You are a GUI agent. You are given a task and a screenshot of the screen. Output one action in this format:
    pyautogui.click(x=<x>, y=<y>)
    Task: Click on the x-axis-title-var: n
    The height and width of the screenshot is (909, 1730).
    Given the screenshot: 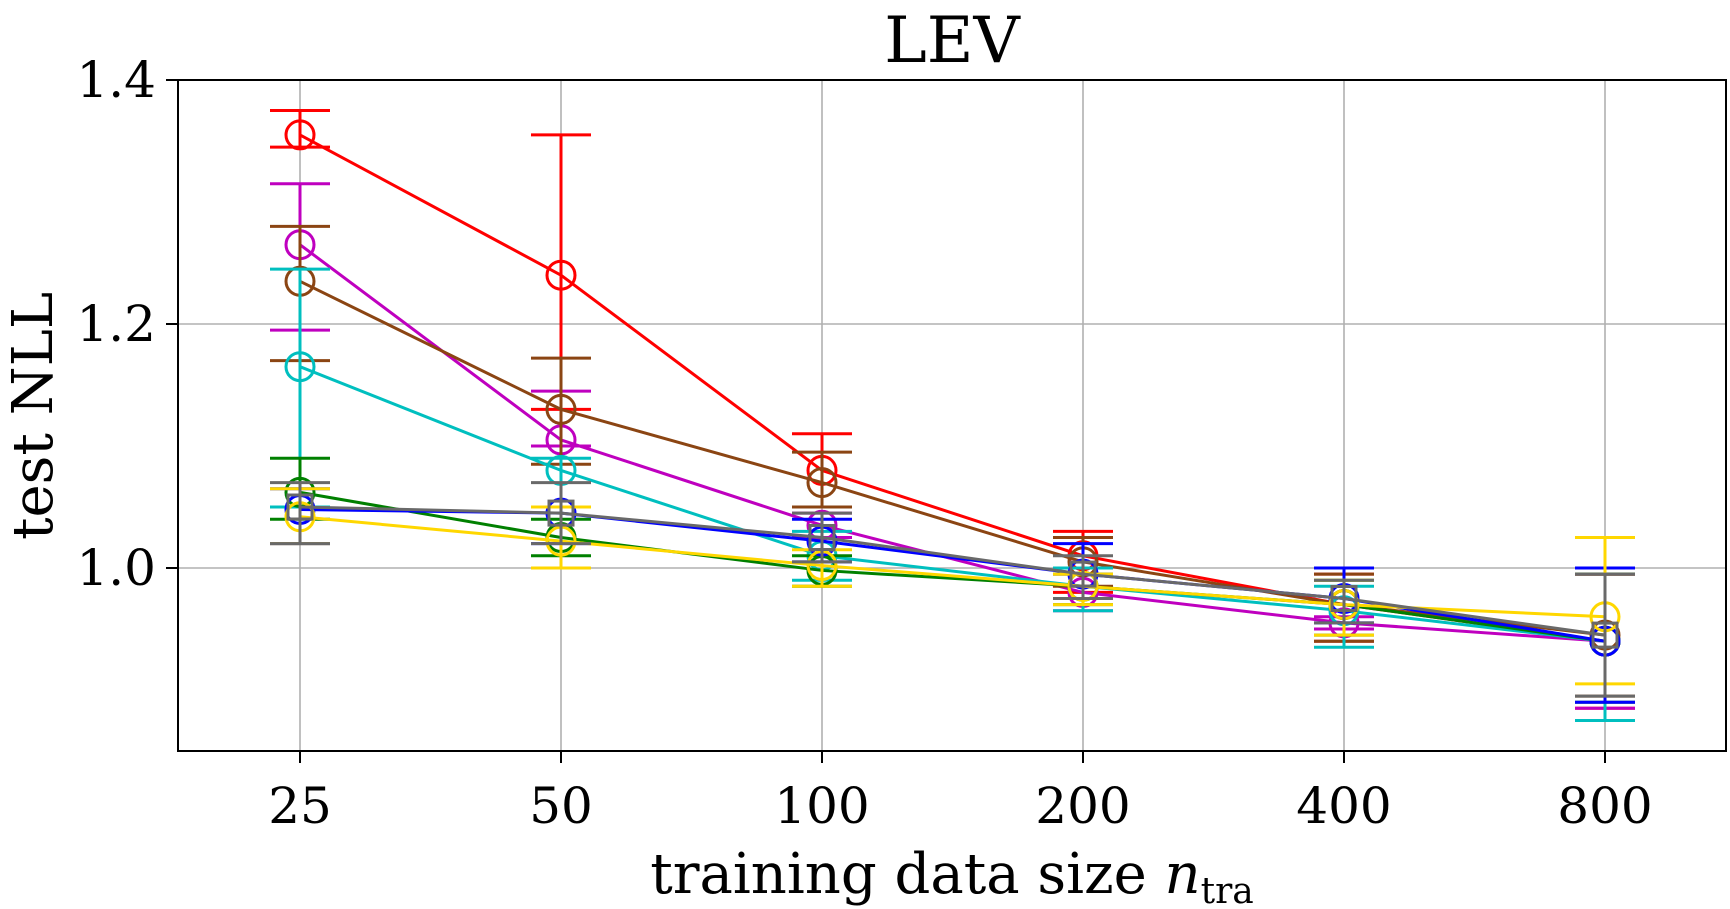 What is the action you would take?
    pyautogui.click(x=1183, y=874)
    